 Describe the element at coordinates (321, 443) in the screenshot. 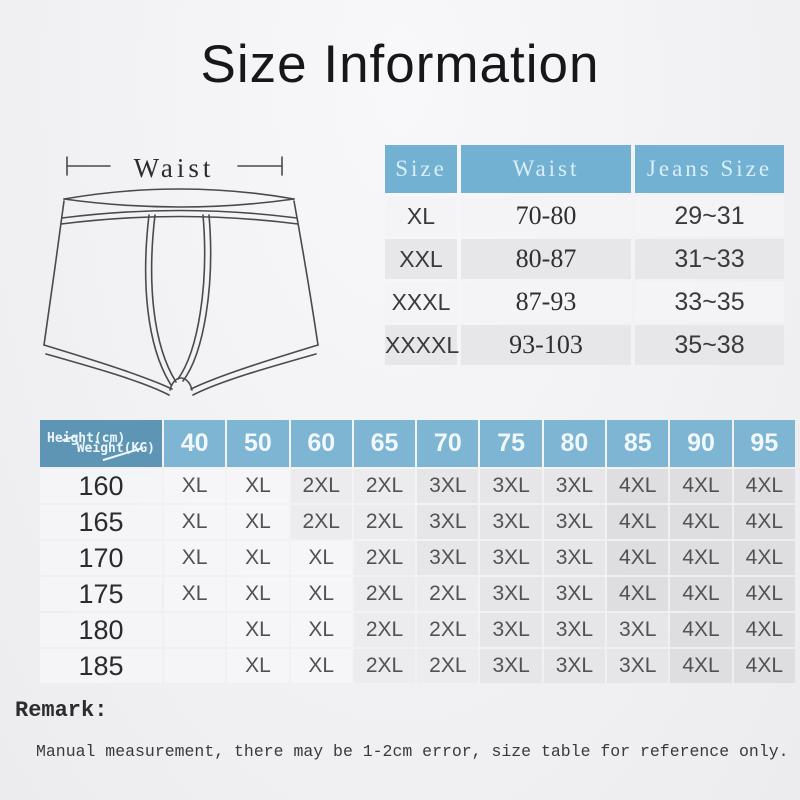

I see `weight-header-cell: 60` at that location.